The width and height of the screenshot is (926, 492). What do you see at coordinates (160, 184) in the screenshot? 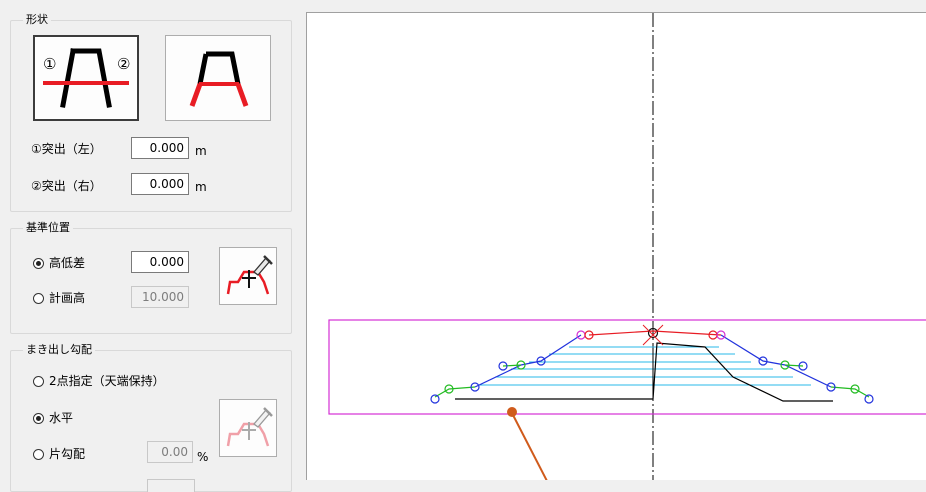
I see `protrusion-right-input: 0.000` at bounding box center [160, 184].